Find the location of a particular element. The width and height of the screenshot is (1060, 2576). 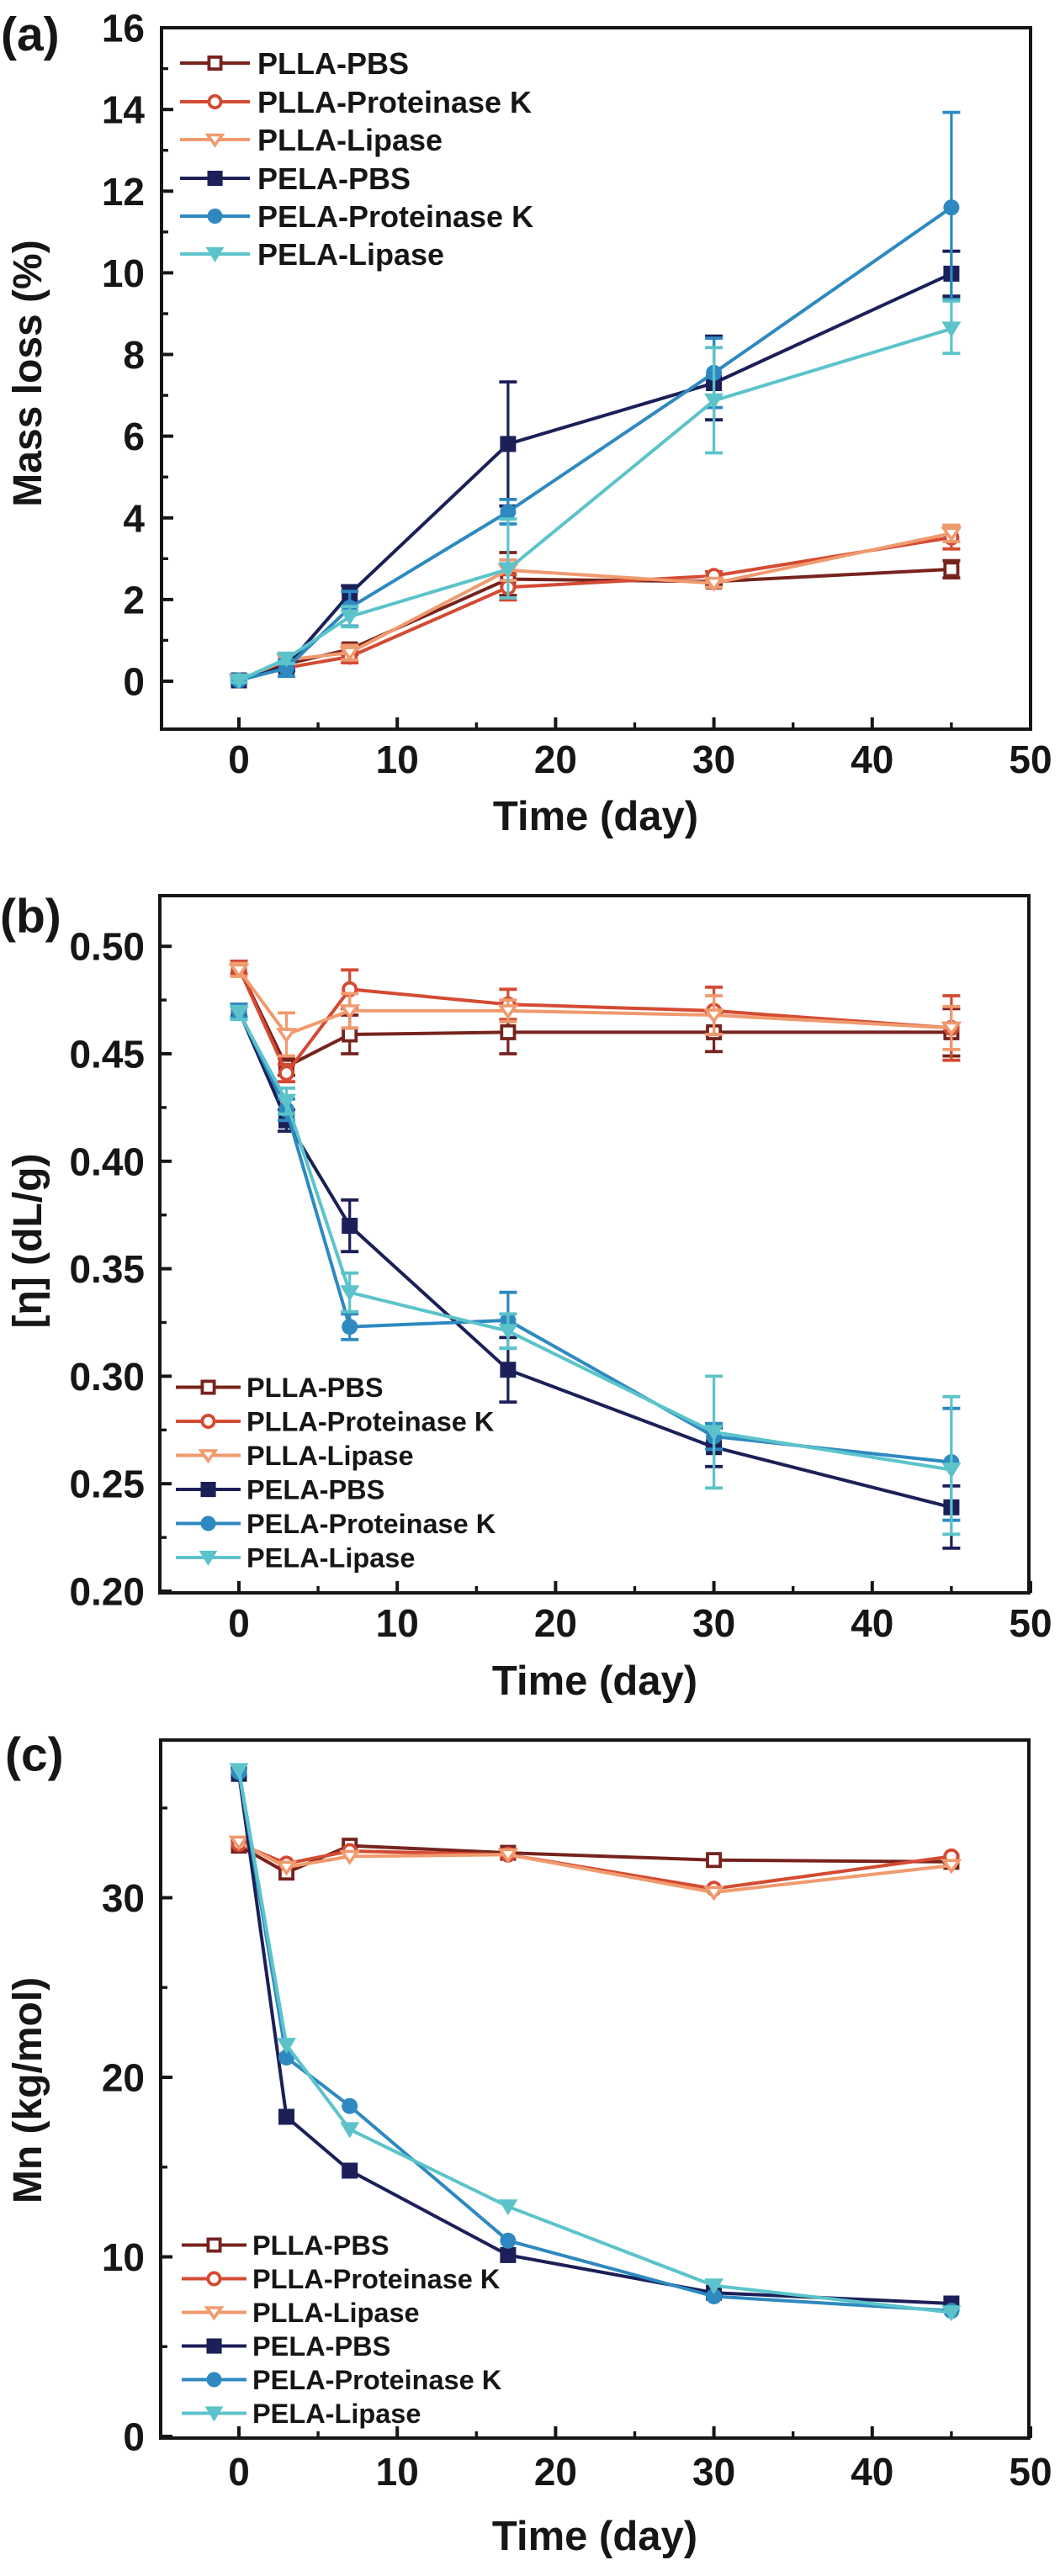

svg-text: 14 is located at coordinates (124, 110).